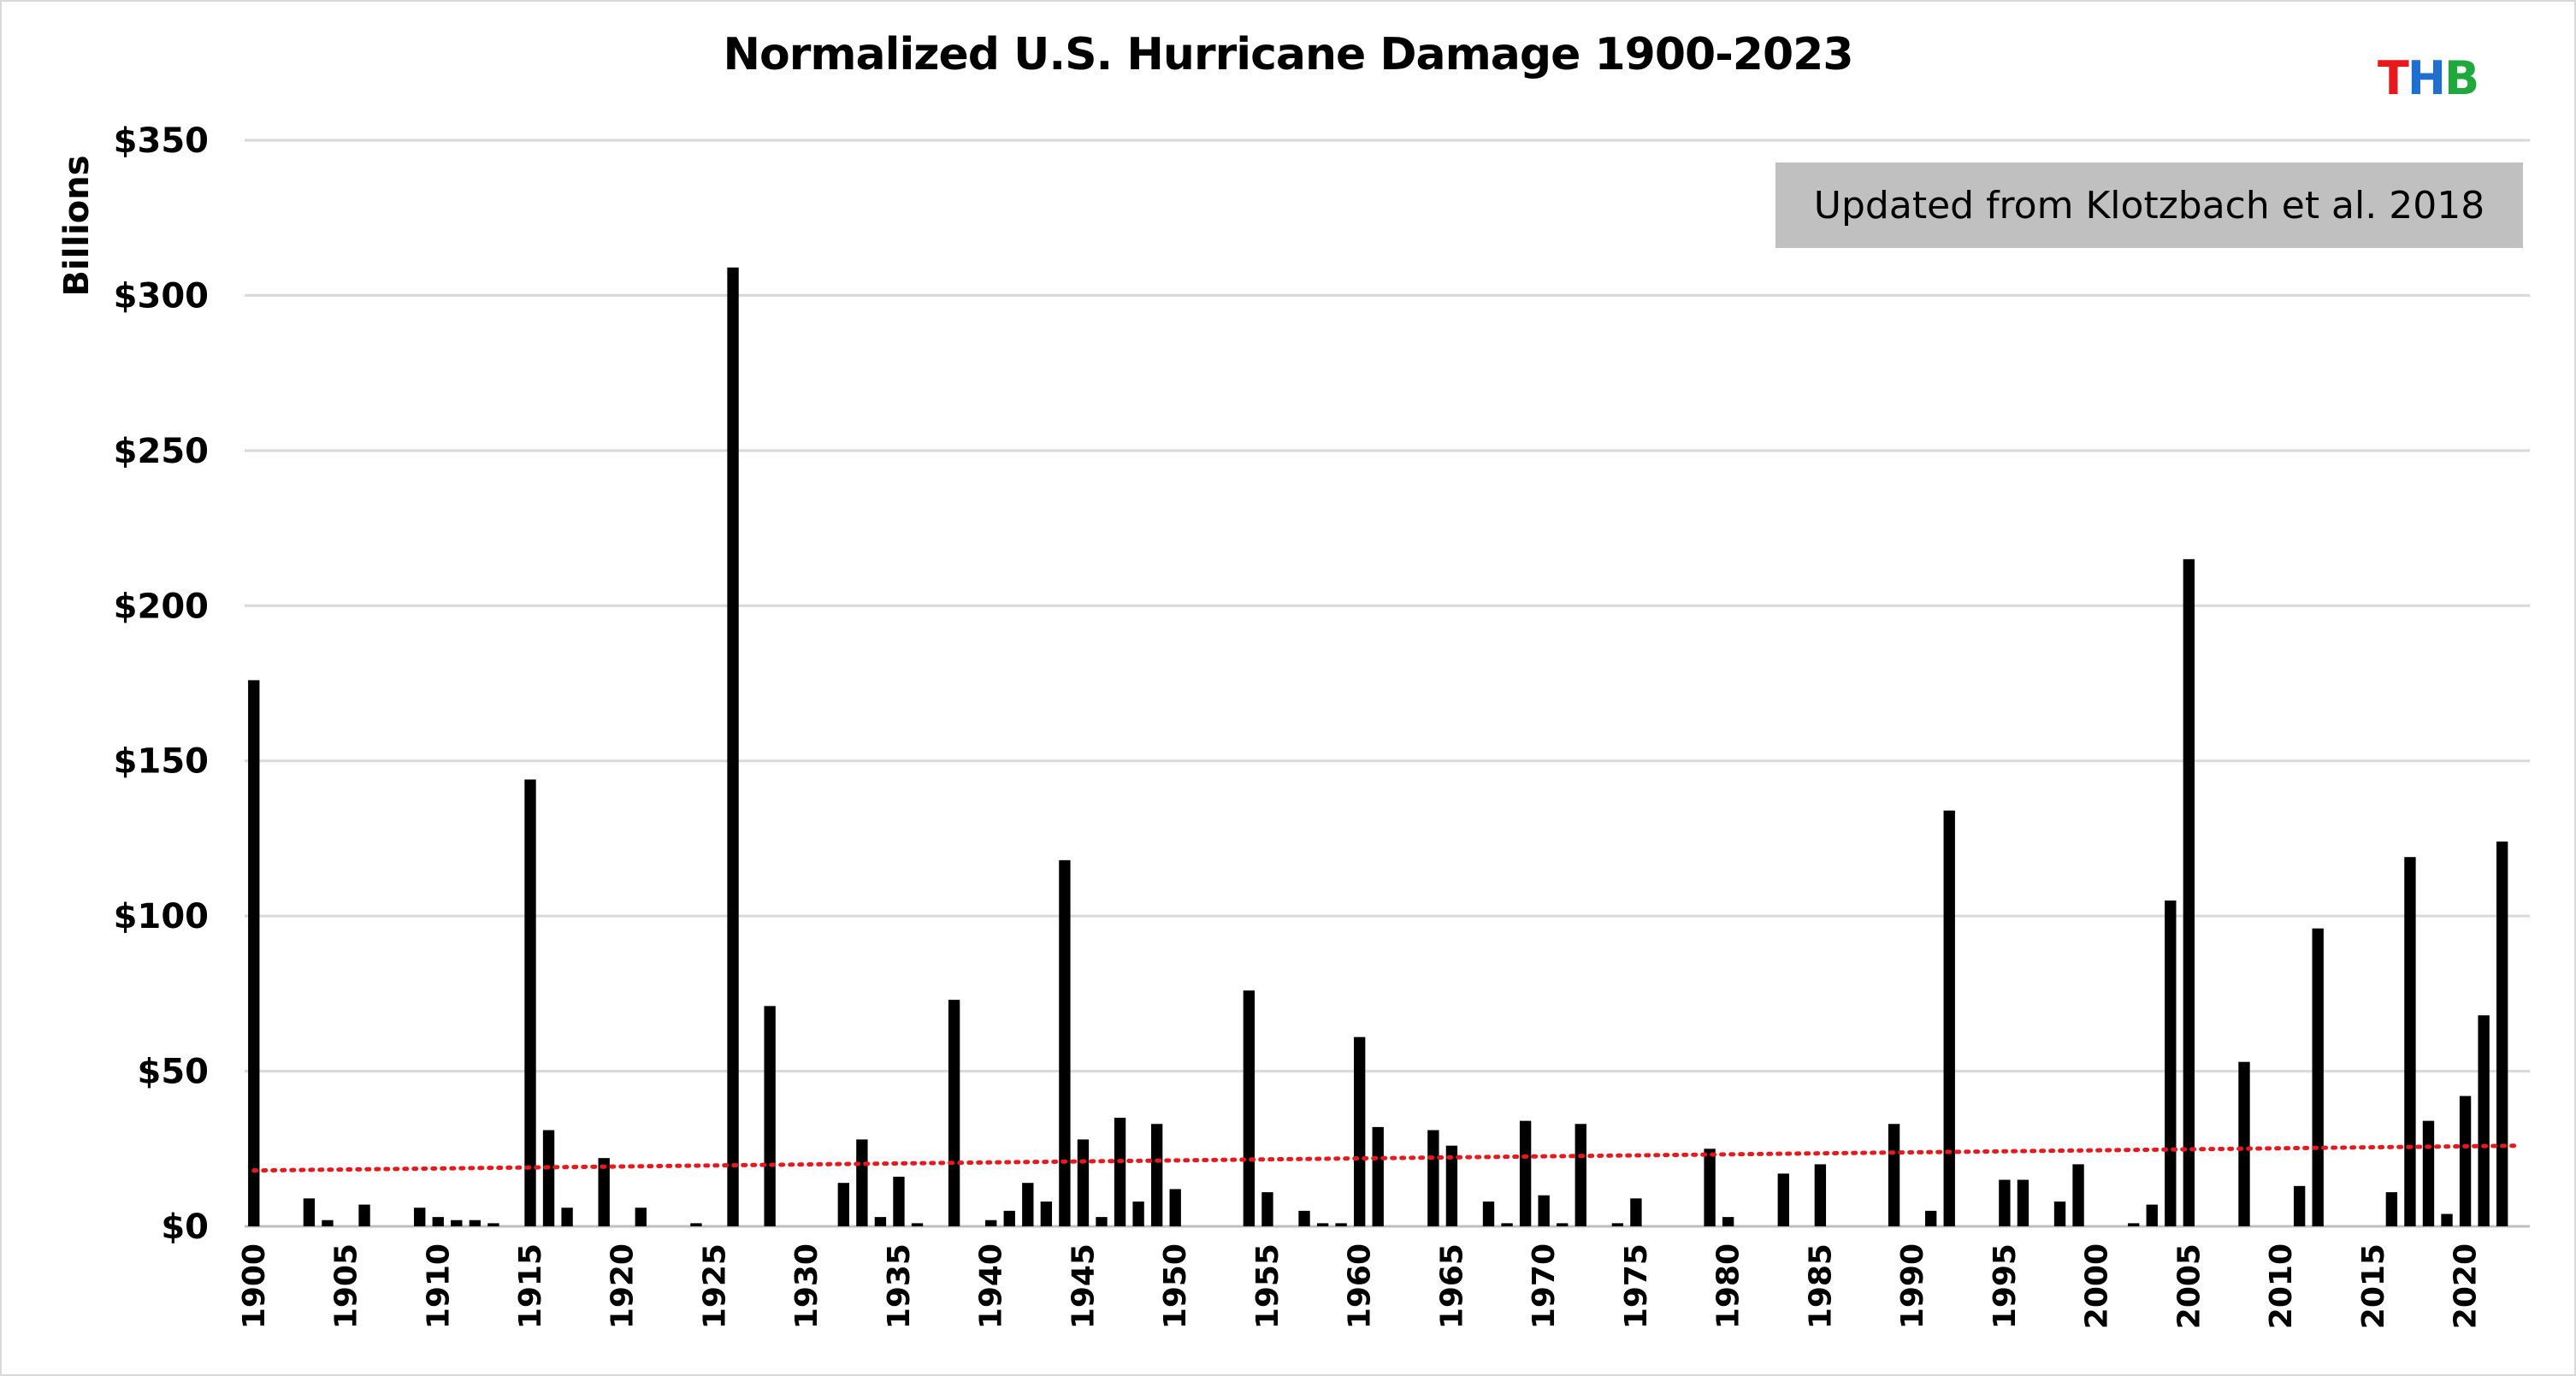 The width and height of the screenshot is (2576, 1376). What do you see at coordinates (328, 1223) in the screenshot?
I see `bar-1904` at bounding box center [328, 1223].